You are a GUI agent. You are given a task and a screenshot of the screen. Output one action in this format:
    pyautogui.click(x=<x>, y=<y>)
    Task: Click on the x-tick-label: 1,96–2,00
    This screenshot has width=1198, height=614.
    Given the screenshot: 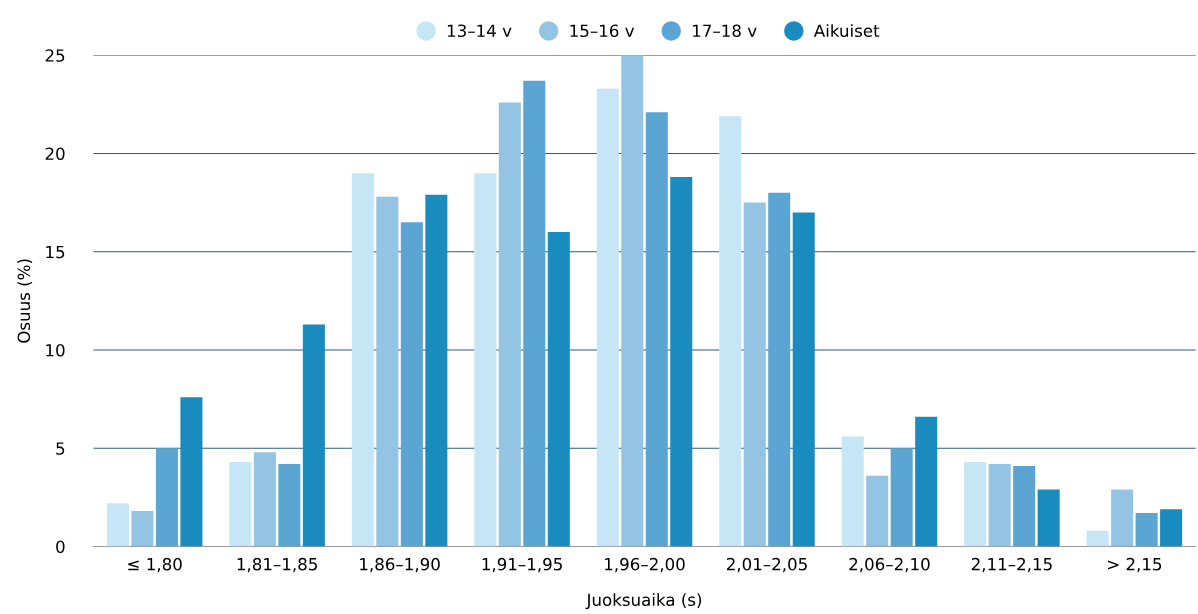 What is the action you would take?
    pyautogui.click(x=645, y=565)
    